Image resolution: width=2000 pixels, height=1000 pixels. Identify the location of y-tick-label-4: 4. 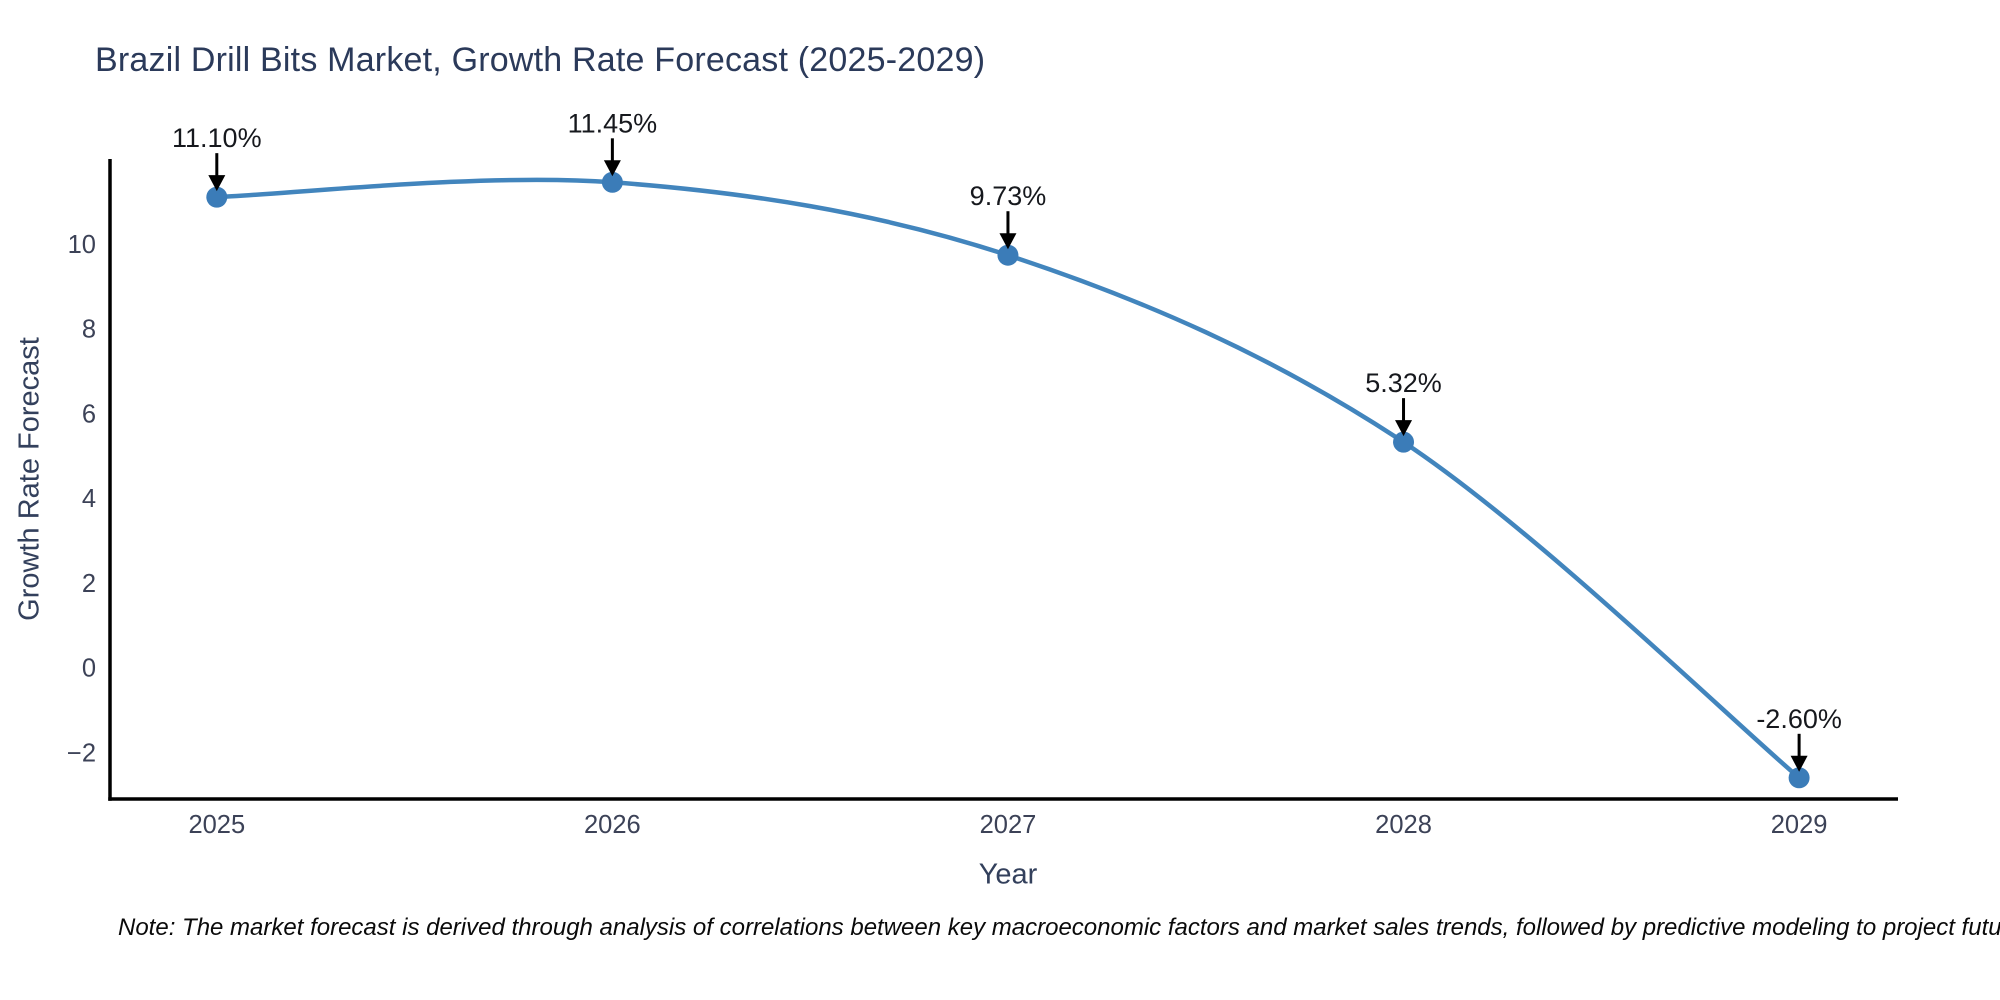
(89, 499).